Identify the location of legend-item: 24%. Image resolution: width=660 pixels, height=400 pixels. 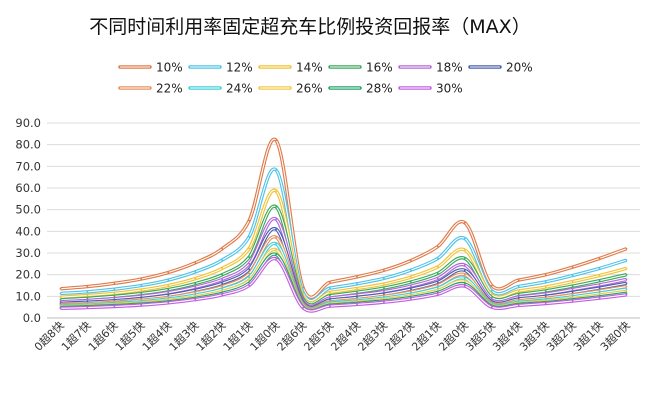
(220, 89).